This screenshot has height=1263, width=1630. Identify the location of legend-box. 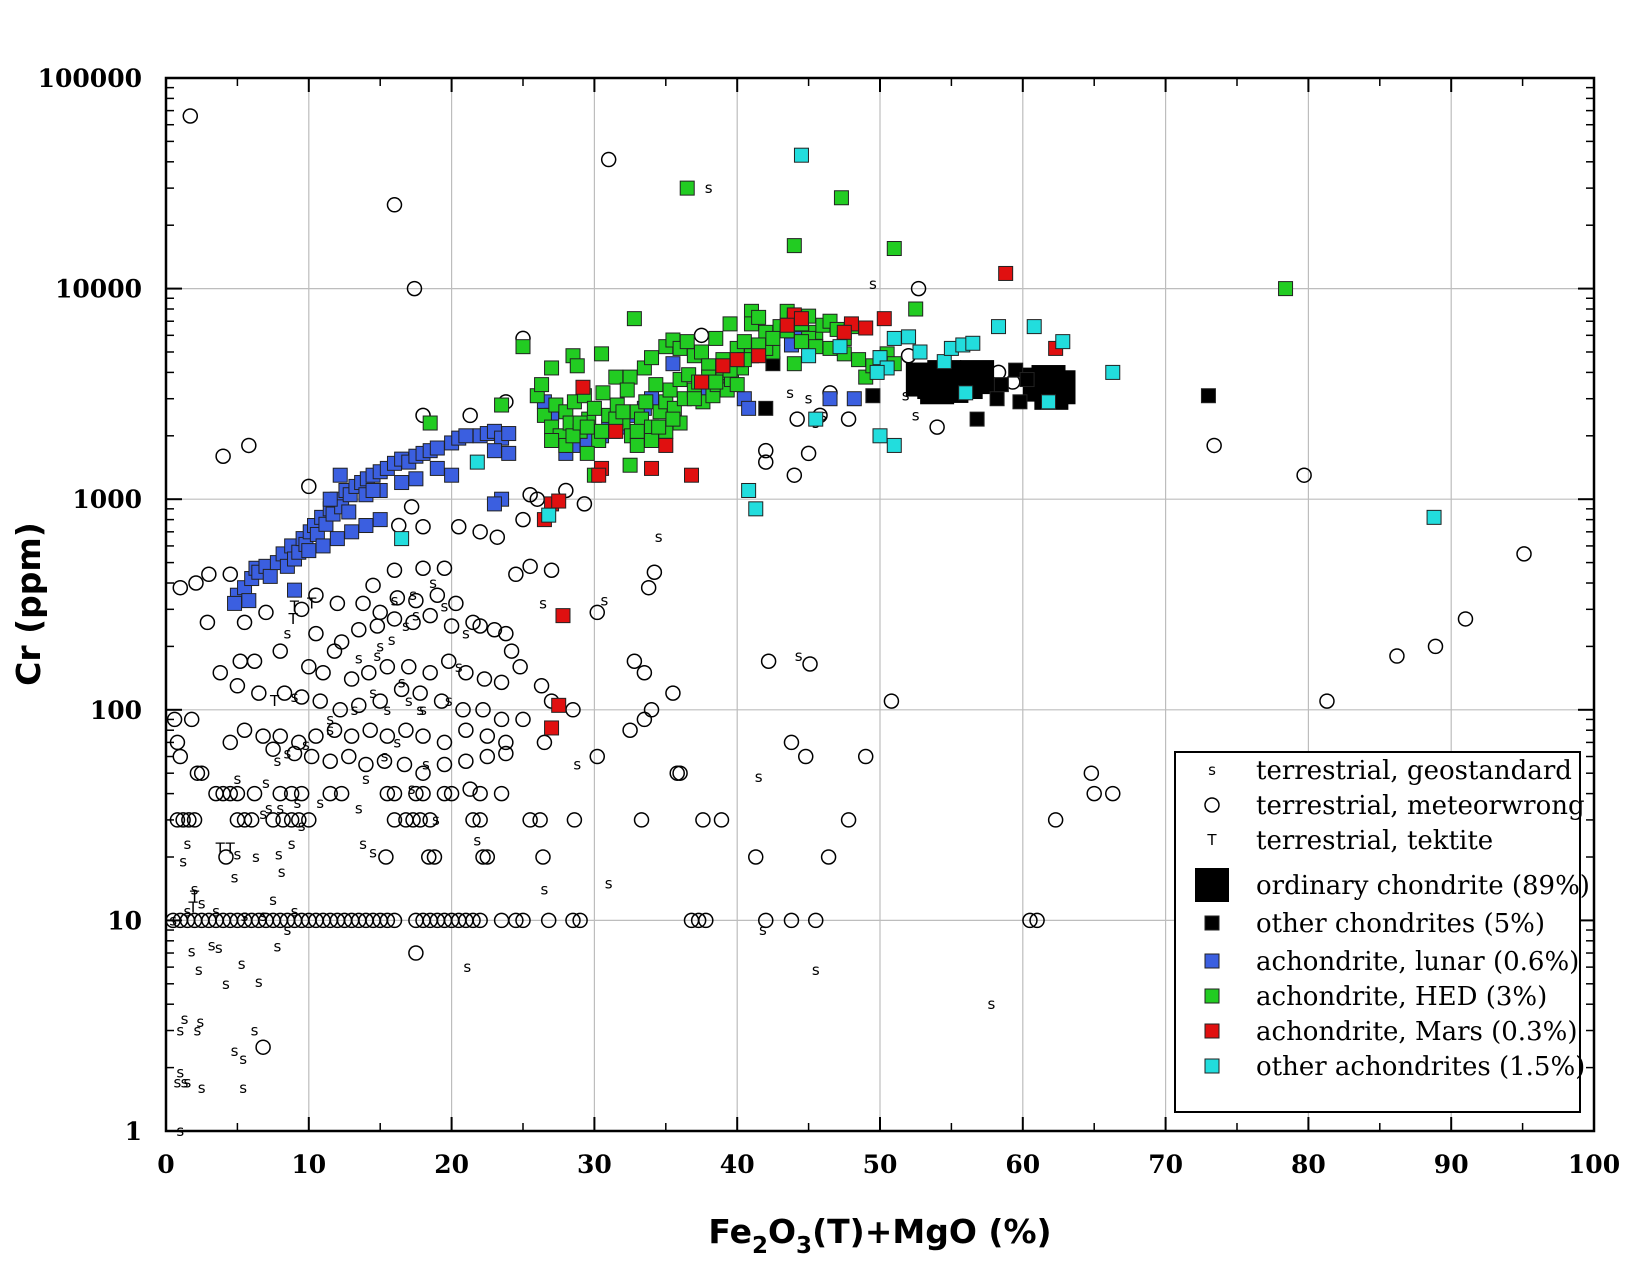
(1377, 932).